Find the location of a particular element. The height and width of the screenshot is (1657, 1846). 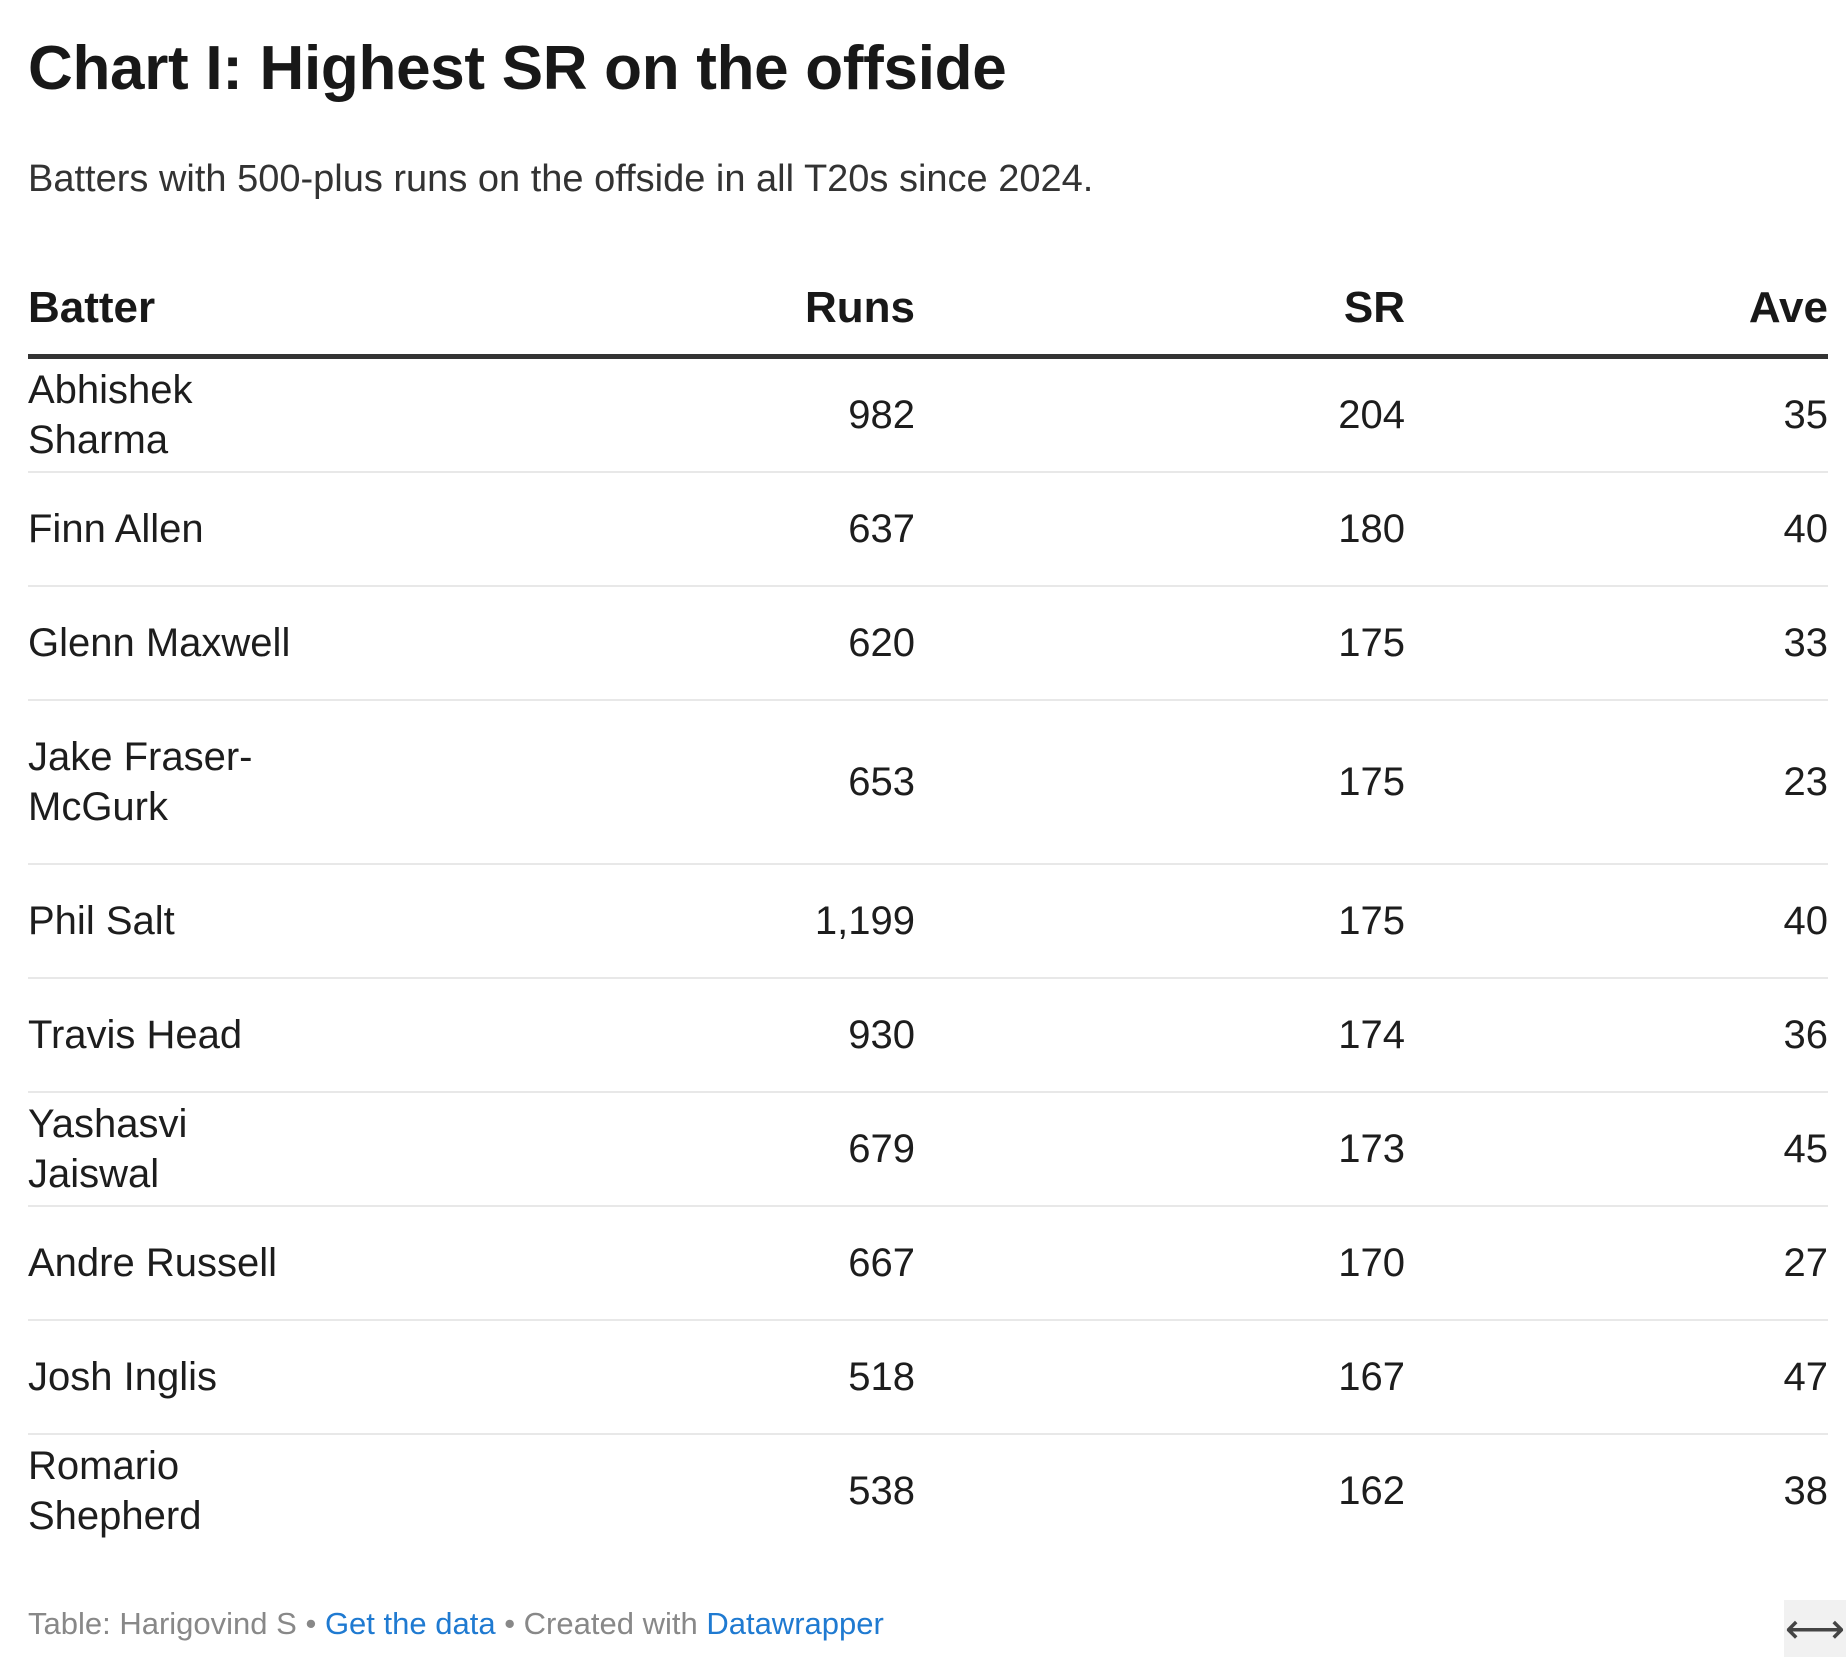

chart-title: Chart I: Highest SR on the offside is located at coordinates (517, 68).